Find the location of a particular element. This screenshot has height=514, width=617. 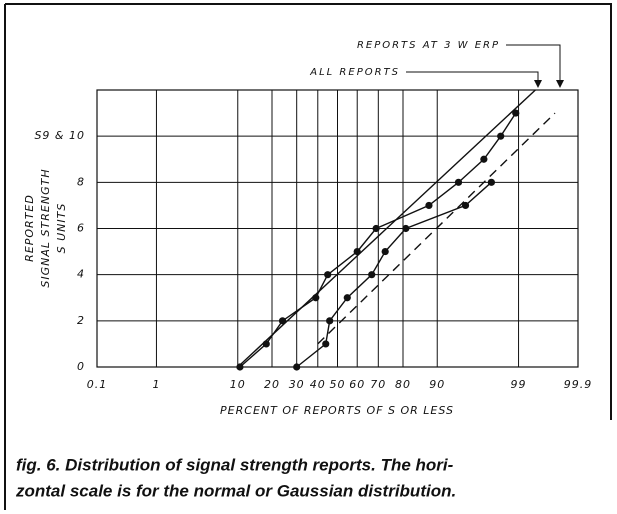

y-axis-label-line: SIGNAL STRENGTH is located at coordinates (45, 227).